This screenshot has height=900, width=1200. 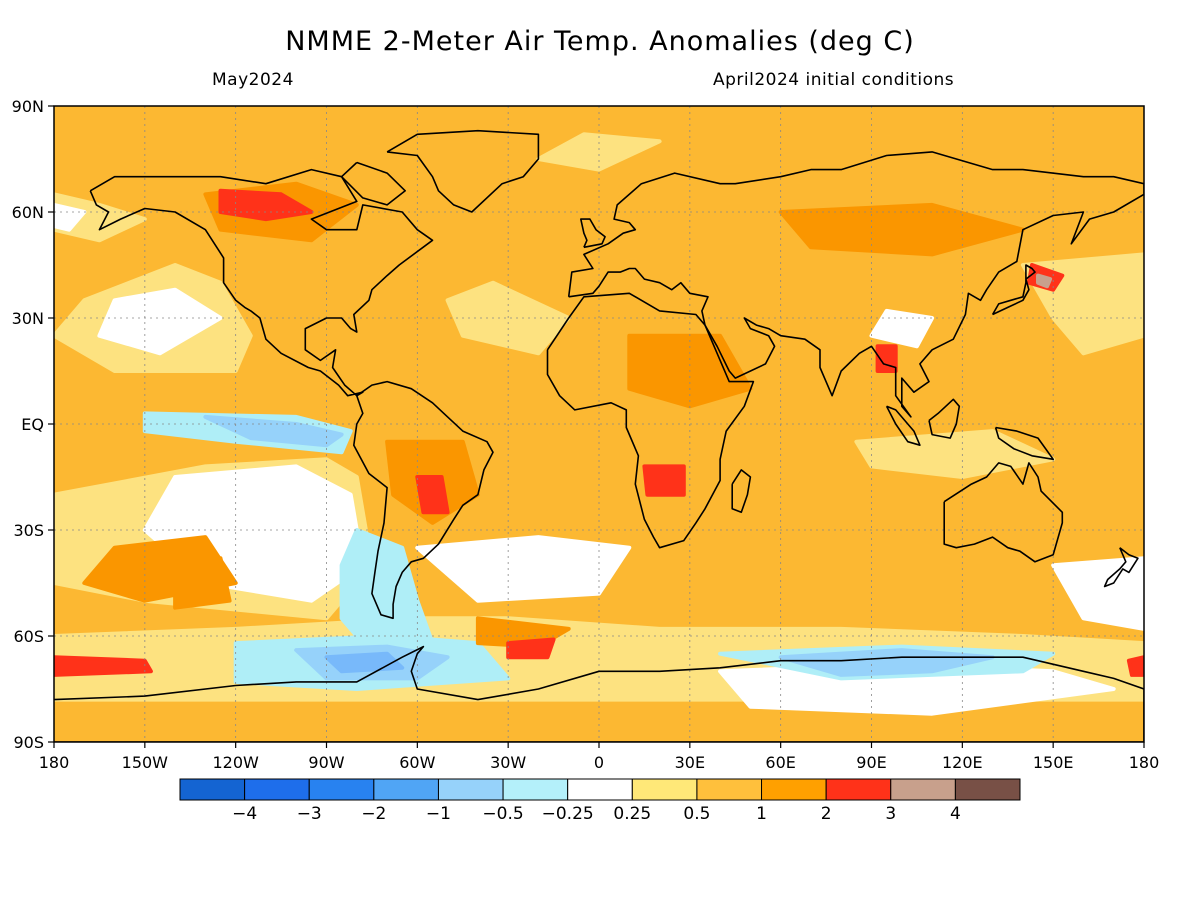 I want to click on colorbar-label: −0.25, so click(x=568, y=814).